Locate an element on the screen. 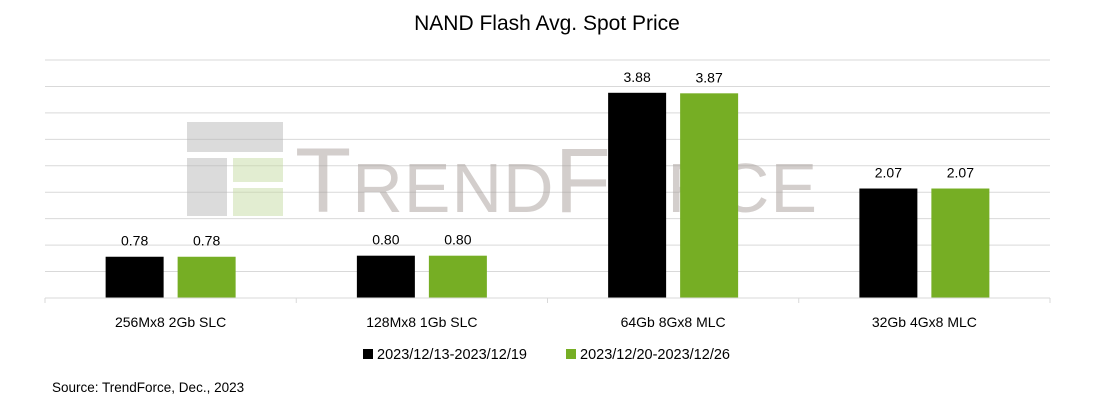 This screenshot has height=413, width=1094. svg-text: TRENDFORCE is located at coordinates (556, 181).